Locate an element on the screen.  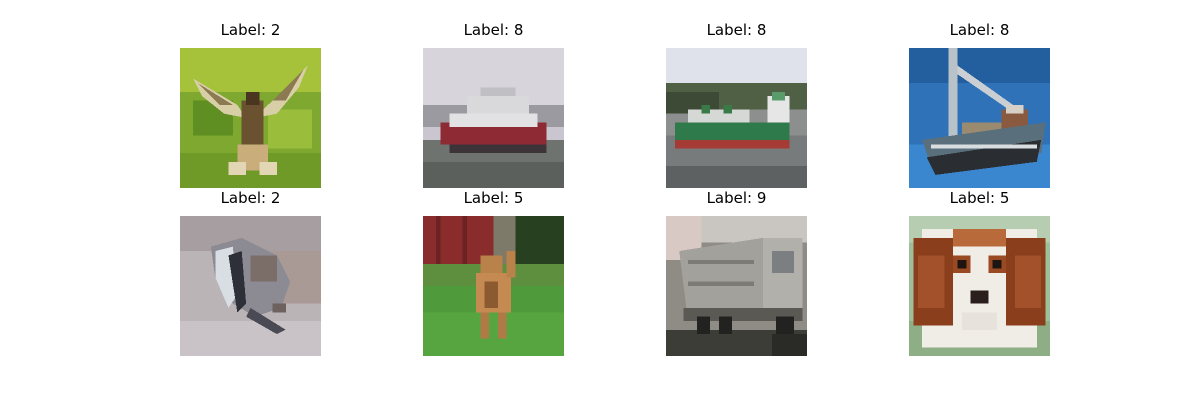
sample-label: Label: 9 is located at coordinates (736, 198).